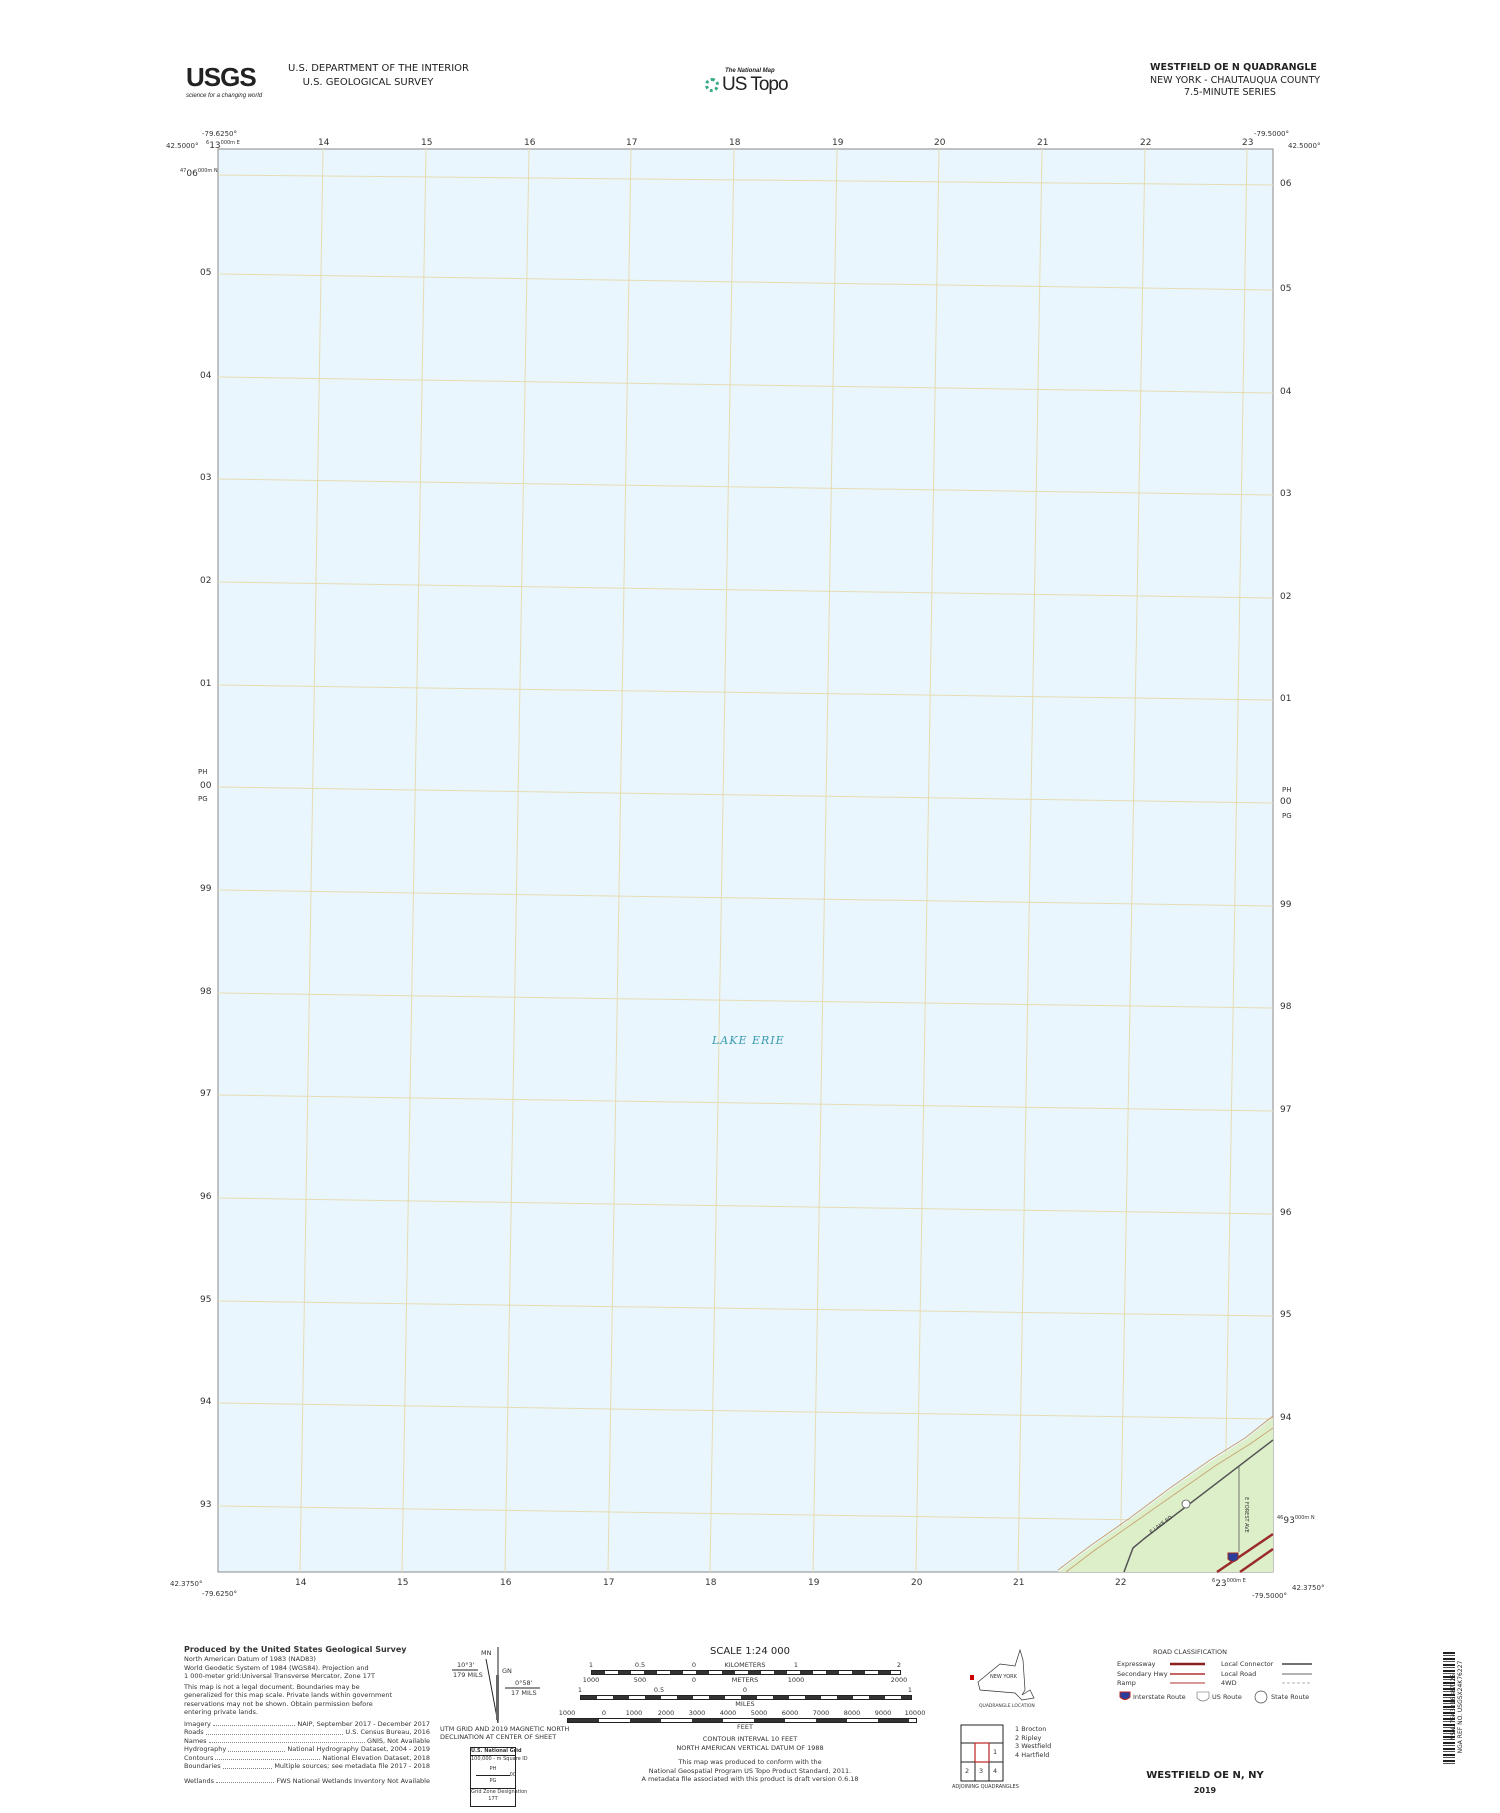 The width and height of the screenshot is (1500, 1813). What do you see at coordinates (1031, 1729) in the screenshot?
I see `adjoining-item: 1 Brocton` at bounding box center [1031, 1729].